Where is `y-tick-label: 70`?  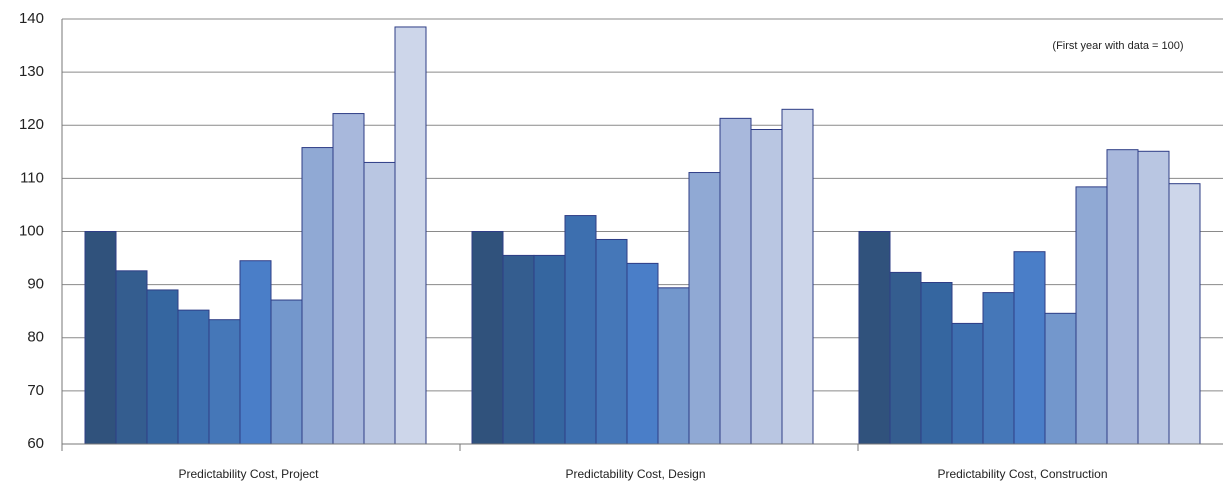
y-tick-label: 70 is located at coordinates (35, 390).